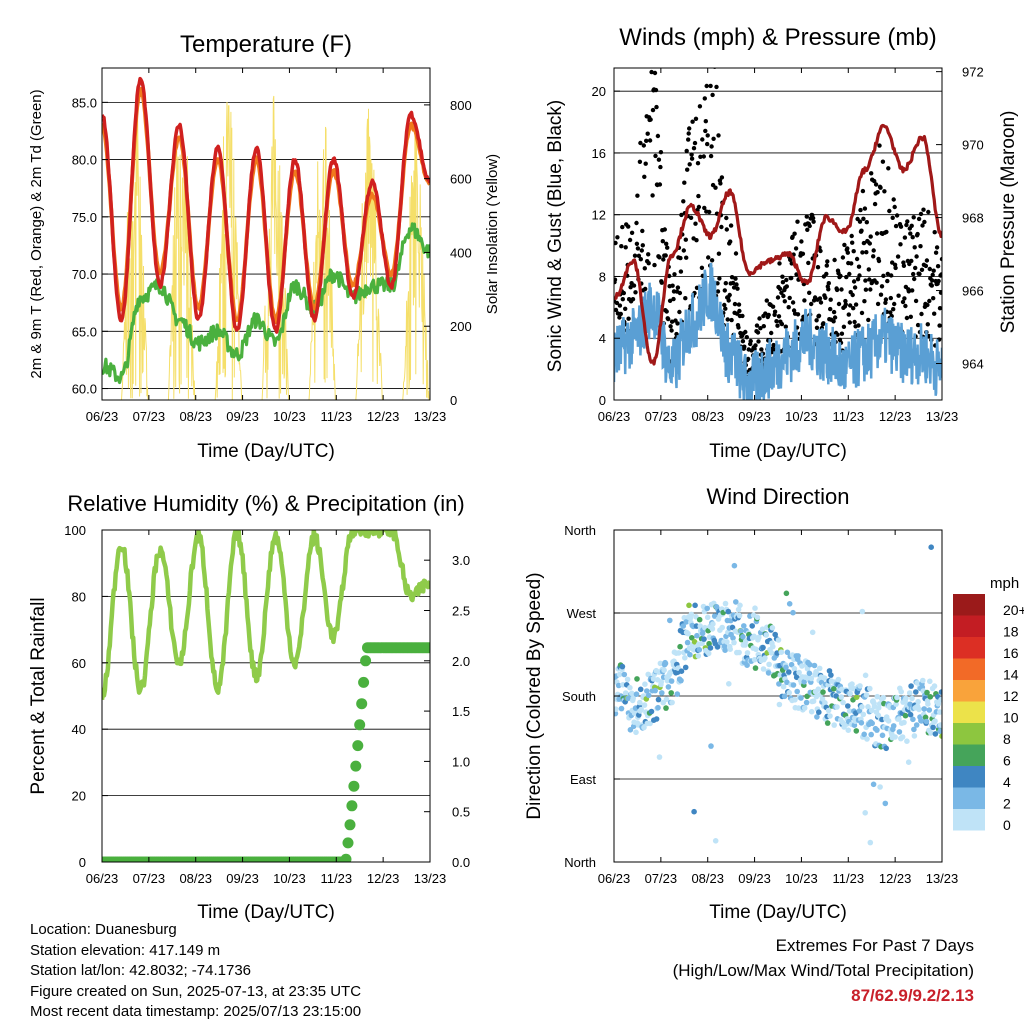  What do you see at coordinates (580, 862) in the screenshot?
I see `y-tick-label: North` at bounding box center [580, 862].